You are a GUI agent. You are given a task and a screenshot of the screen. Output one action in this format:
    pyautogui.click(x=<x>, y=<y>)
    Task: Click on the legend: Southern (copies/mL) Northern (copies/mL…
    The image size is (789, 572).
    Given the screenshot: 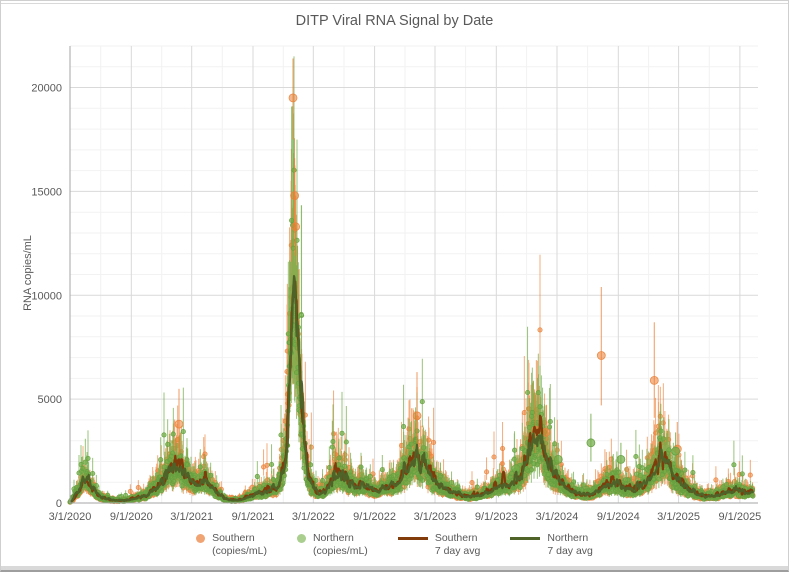 What is the action you would take?
    pyautogui.click(x=394, y=545)
    